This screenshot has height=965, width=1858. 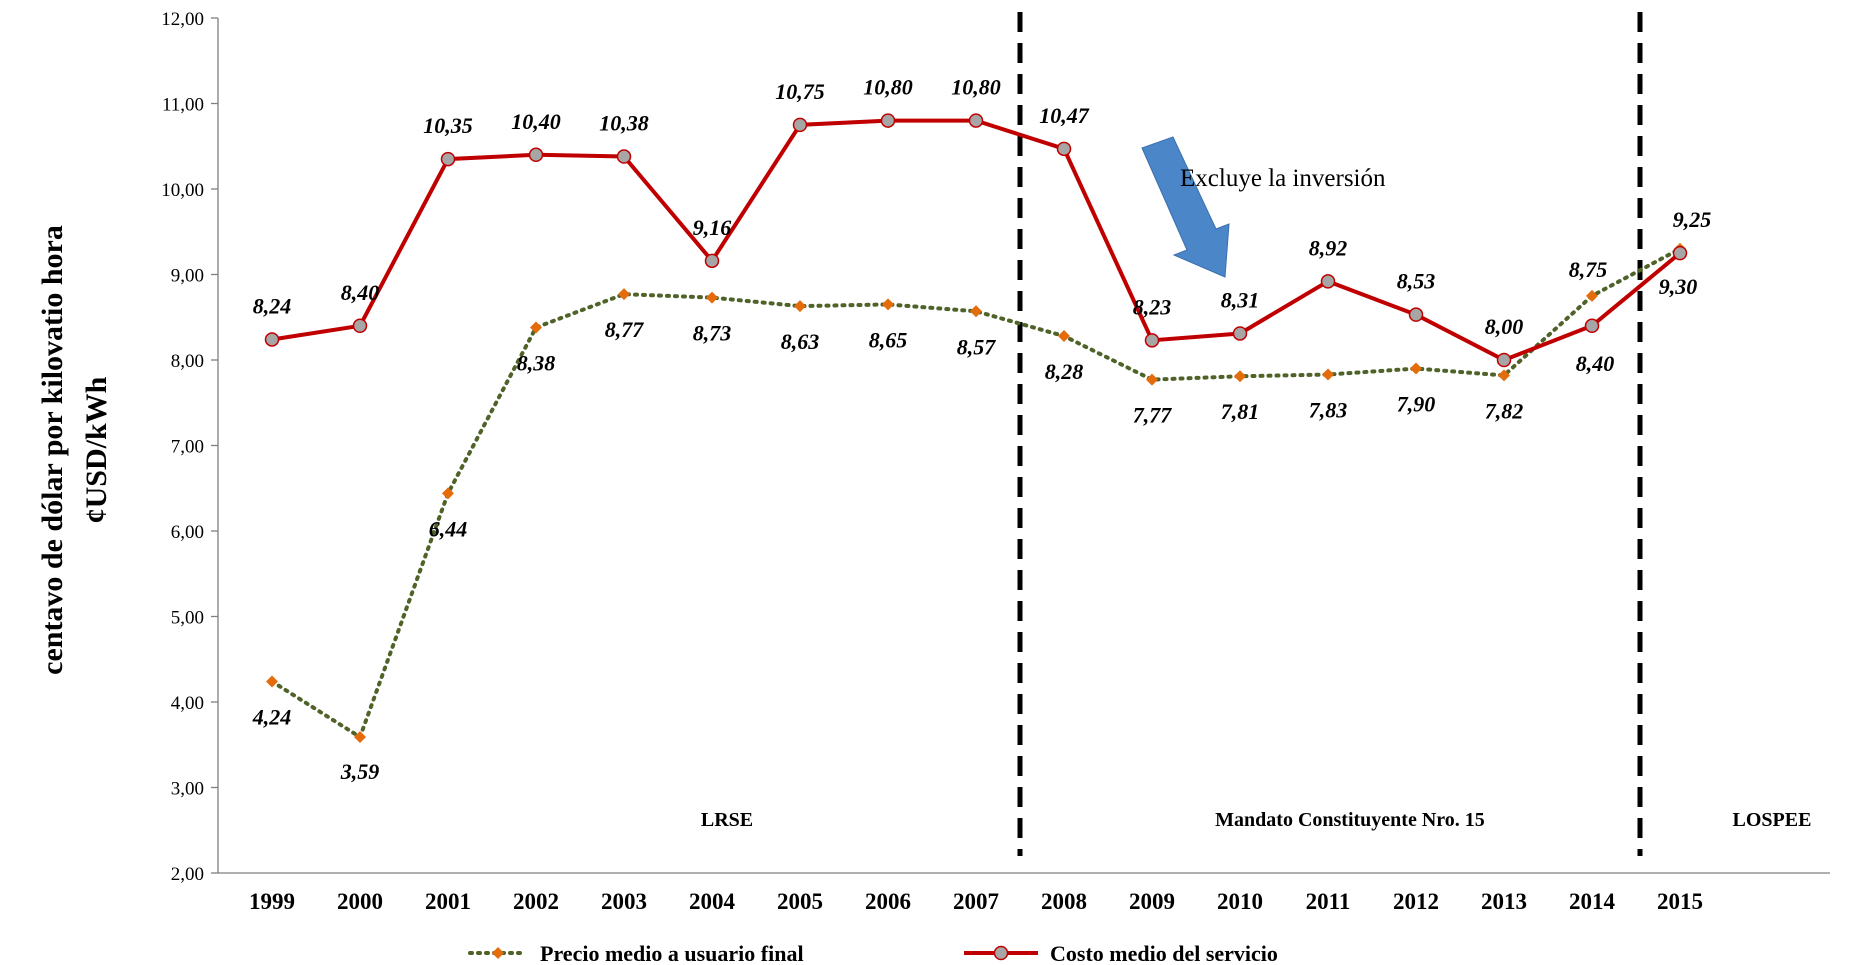 I want to click on costo-data-label: 10,35, so click(x=448, y=125).